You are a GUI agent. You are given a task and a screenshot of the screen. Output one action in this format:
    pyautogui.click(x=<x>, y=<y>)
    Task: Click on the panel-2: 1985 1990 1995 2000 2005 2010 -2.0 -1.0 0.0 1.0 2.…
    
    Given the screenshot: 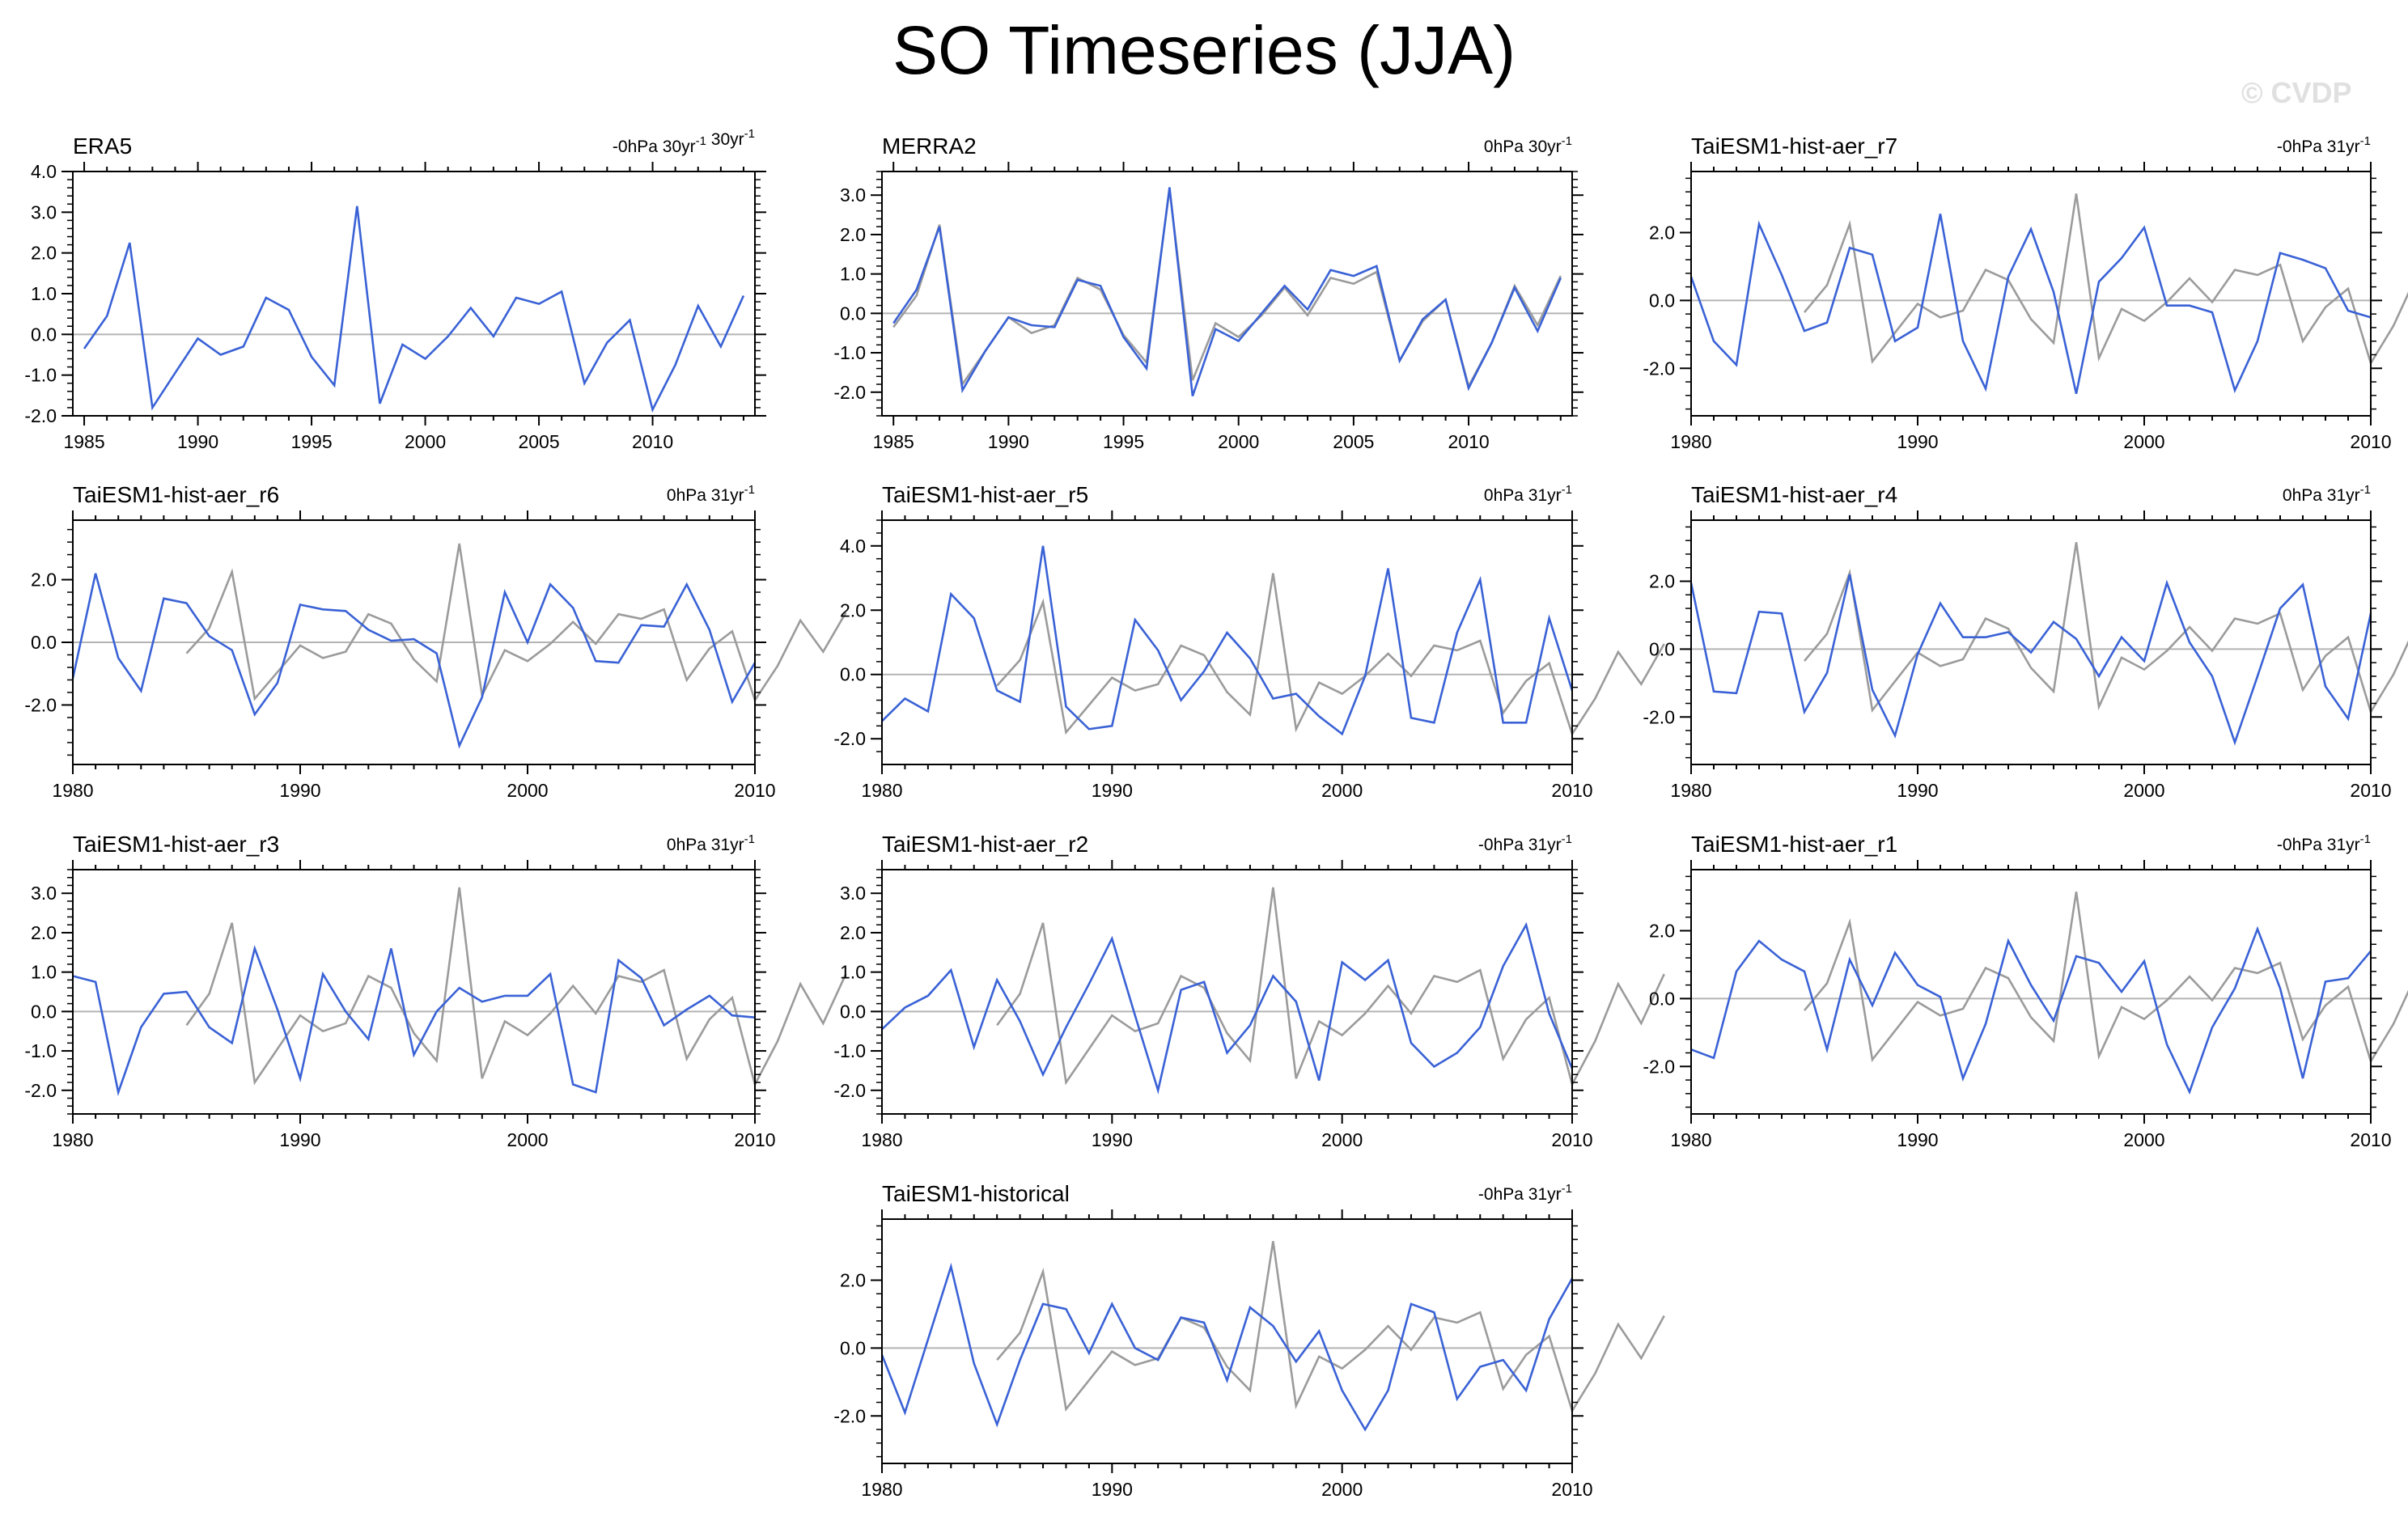 What is the action you would take?
    pyautogui.click(x=1208, y=293)
    